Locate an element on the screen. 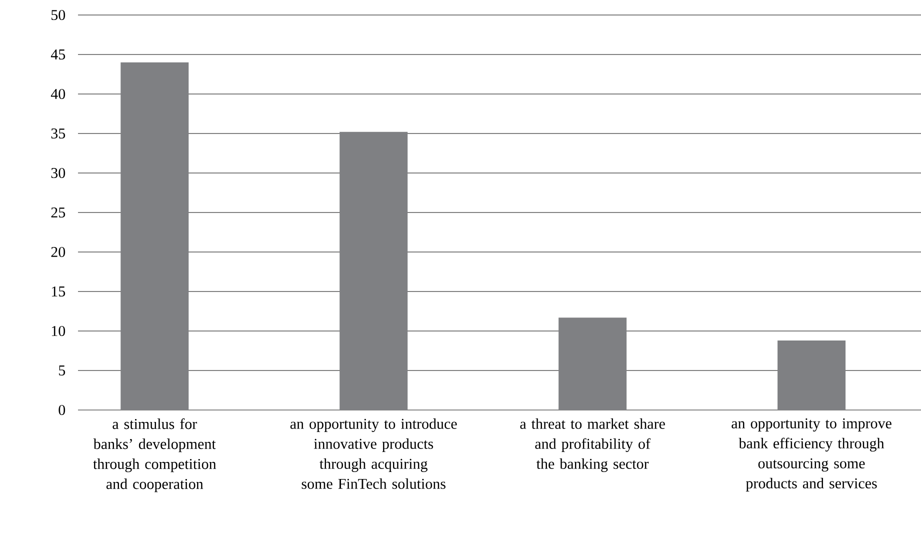  x-tick-label: an opportunity to improve bank efficiency through outsourcing some products and services is located at coordinates (812, 455).